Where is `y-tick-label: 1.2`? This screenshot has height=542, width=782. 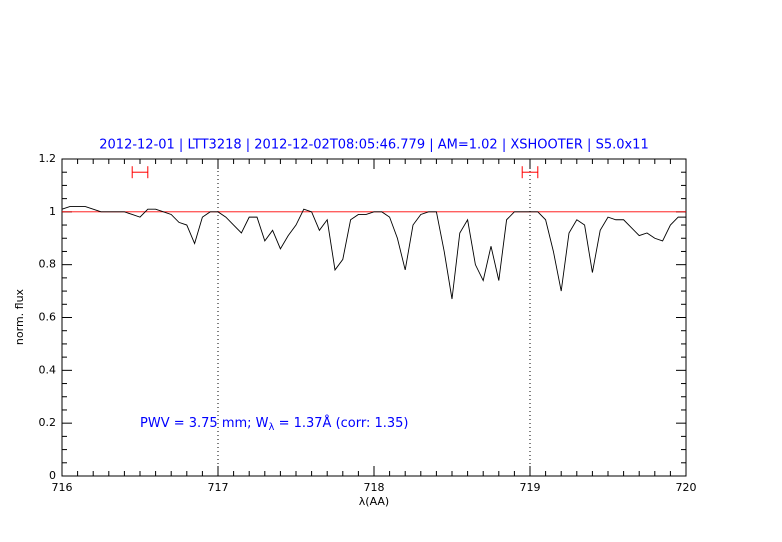 y-tick-label: 1.2 is located at coordinates (48, 158).